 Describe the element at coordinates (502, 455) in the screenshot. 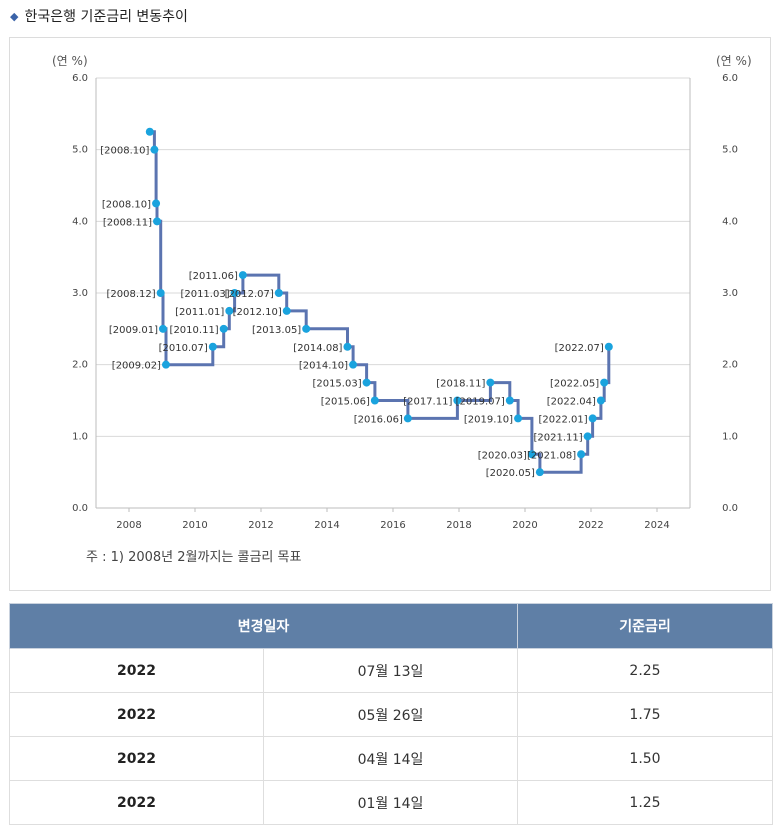

I see `data-label: [2020.03]` at that location.